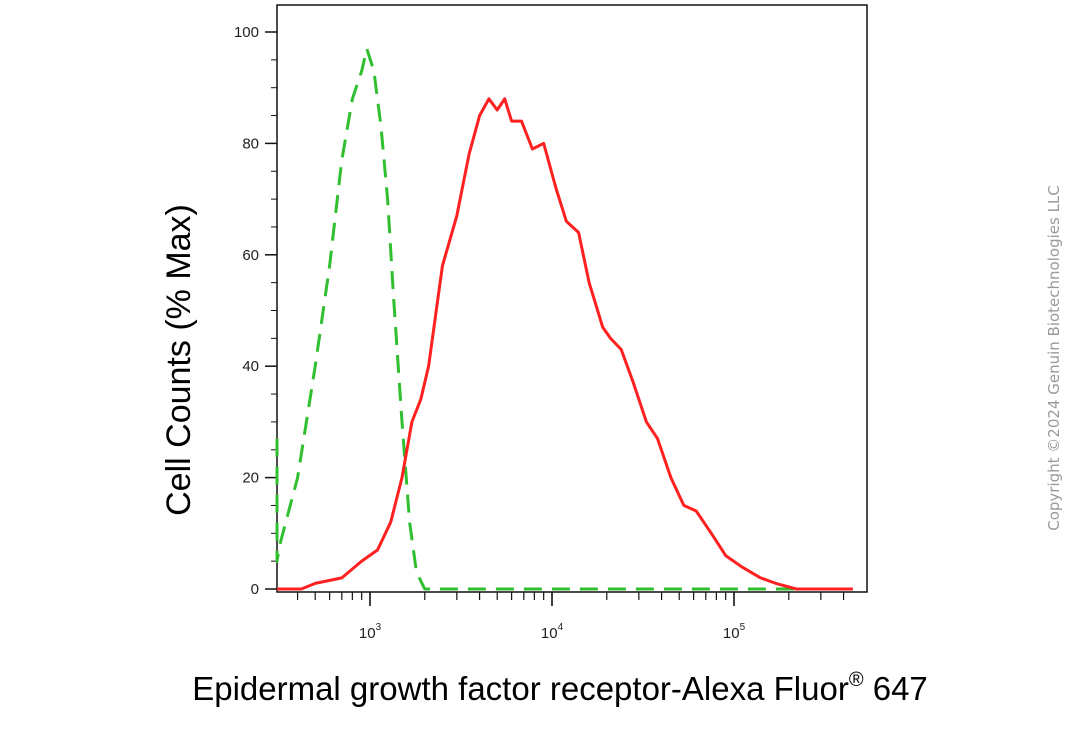 Image resolution: width=1087 pixels, height=730 pixels. I want to click on x-axis-title-registered: ®, so click(856, 680).